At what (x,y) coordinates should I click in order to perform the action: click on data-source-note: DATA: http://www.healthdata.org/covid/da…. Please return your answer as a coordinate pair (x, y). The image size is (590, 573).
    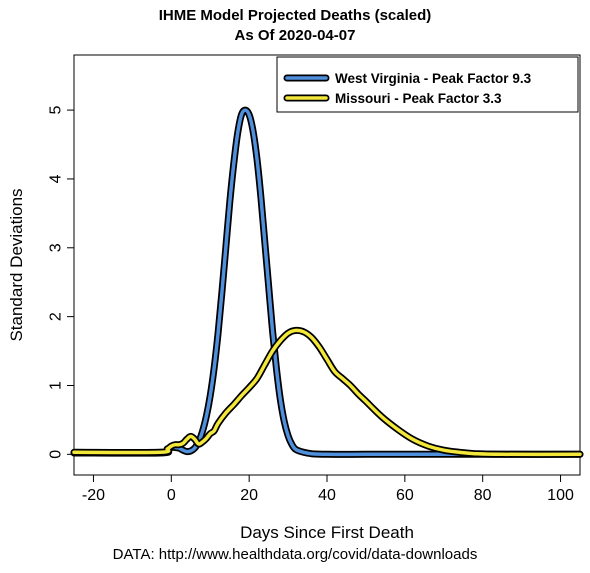
    Looking at the image, I should click on (295, 554).